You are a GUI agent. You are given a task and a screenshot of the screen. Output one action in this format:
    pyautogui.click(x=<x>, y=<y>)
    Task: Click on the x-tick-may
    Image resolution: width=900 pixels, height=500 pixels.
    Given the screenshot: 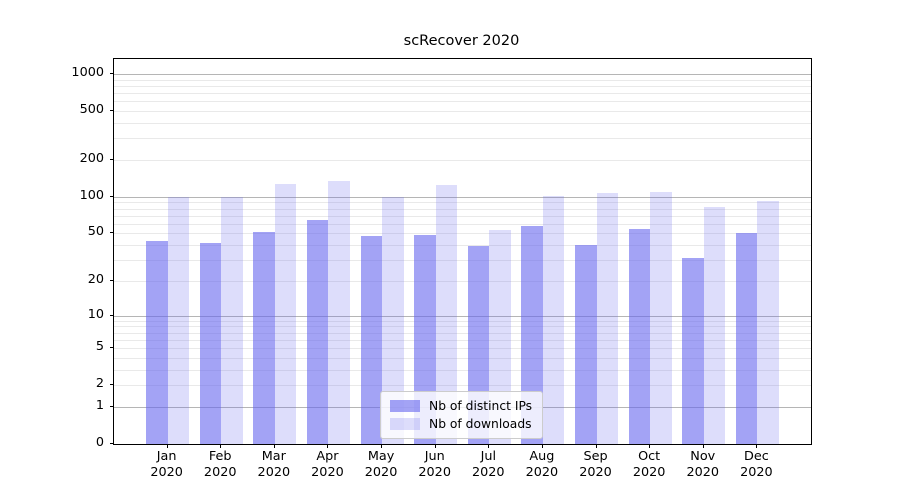 What is the action you would take?
    pyautogui.click(x=382, y=446)
    